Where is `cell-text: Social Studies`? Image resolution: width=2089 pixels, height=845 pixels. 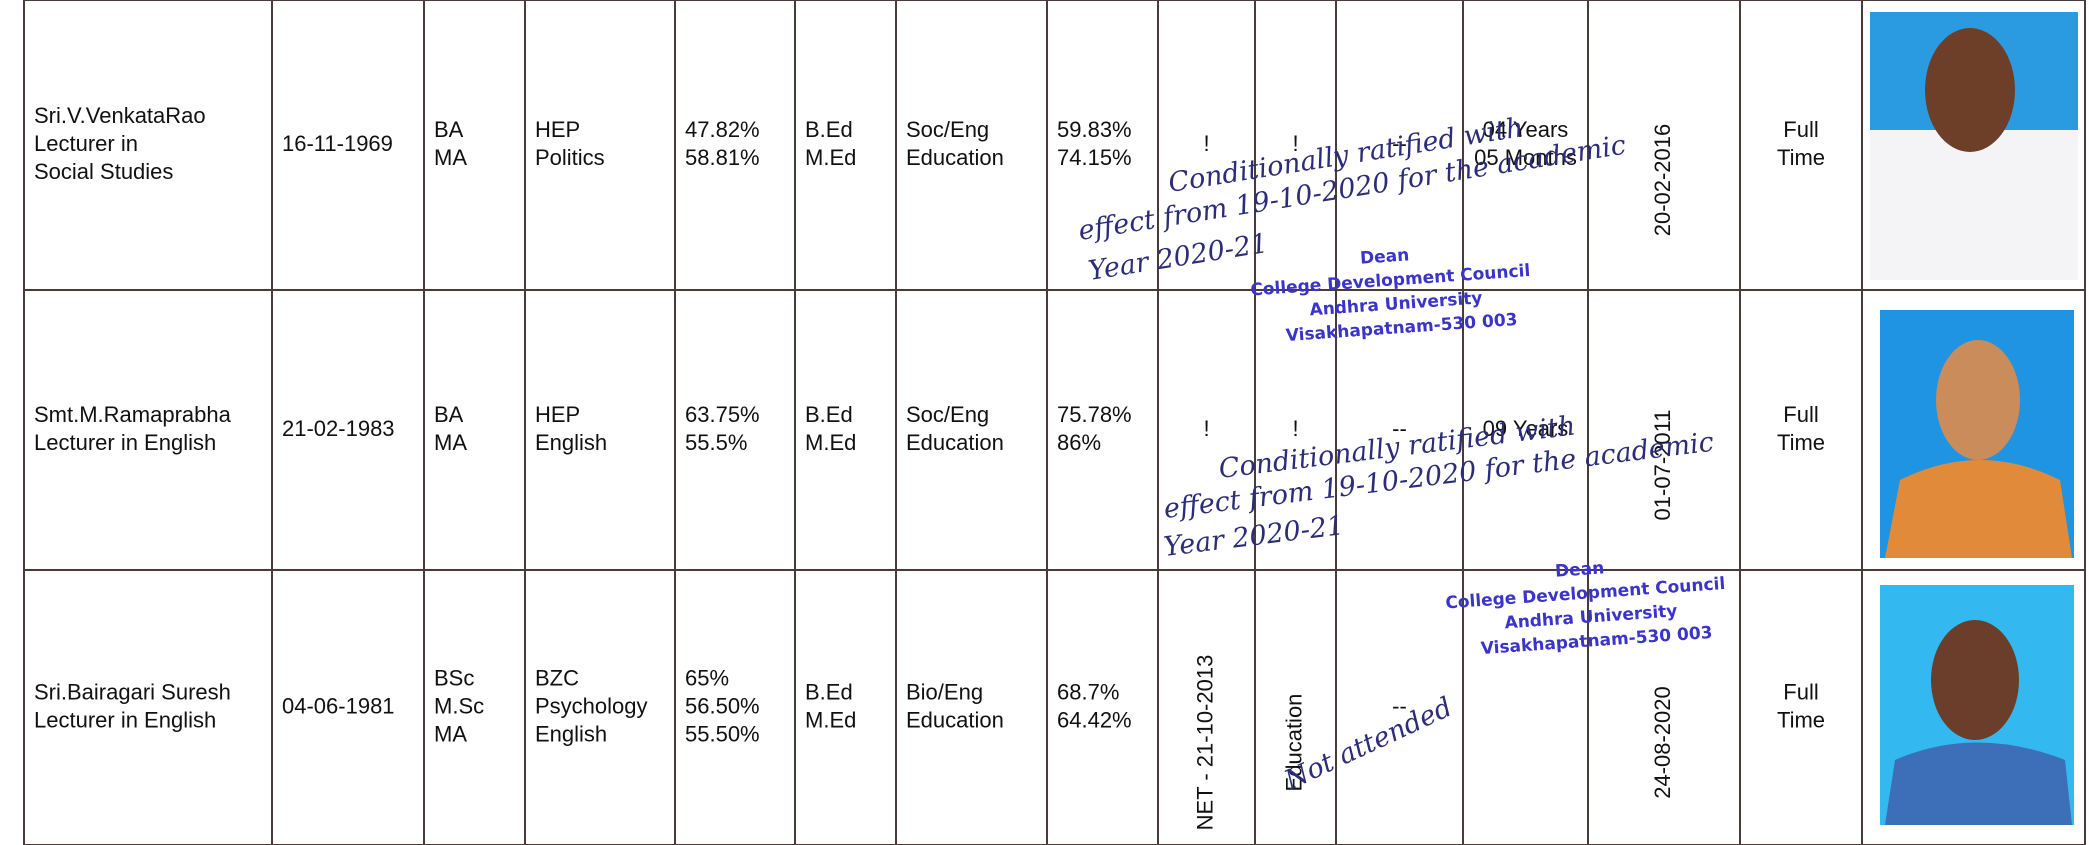
cell-text: Social Studies is located at coordinates (103, 171).